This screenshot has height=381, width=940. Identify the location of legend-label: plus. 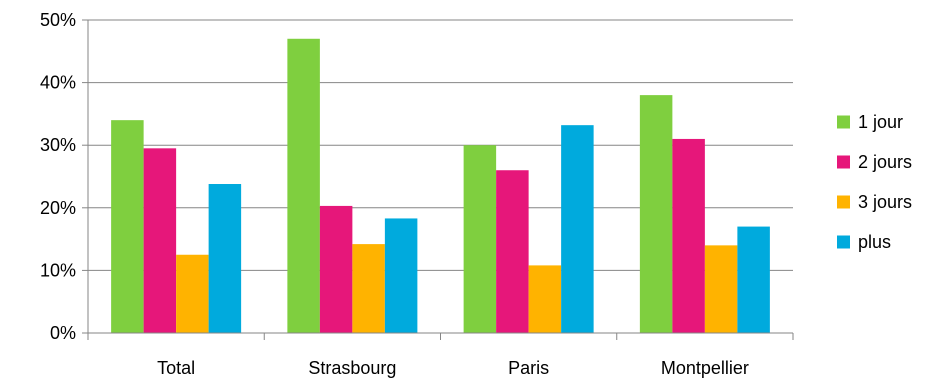
(874, 242).